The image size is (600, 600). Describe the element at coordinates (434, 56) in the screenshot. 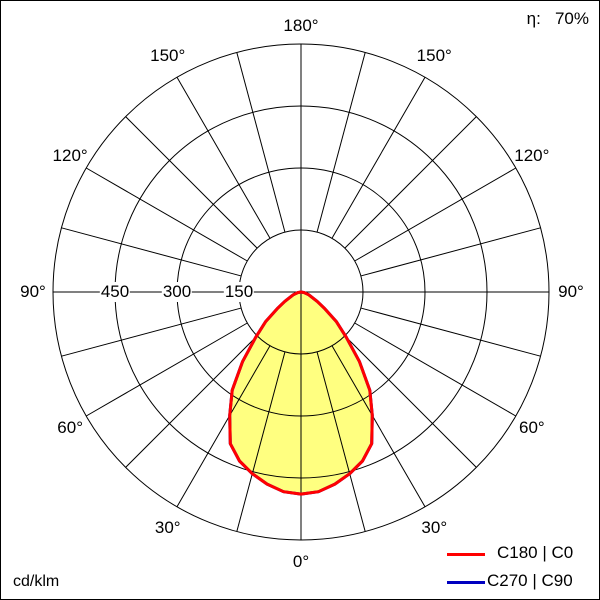

I see `angle-label-150-right: 150°` at that location.